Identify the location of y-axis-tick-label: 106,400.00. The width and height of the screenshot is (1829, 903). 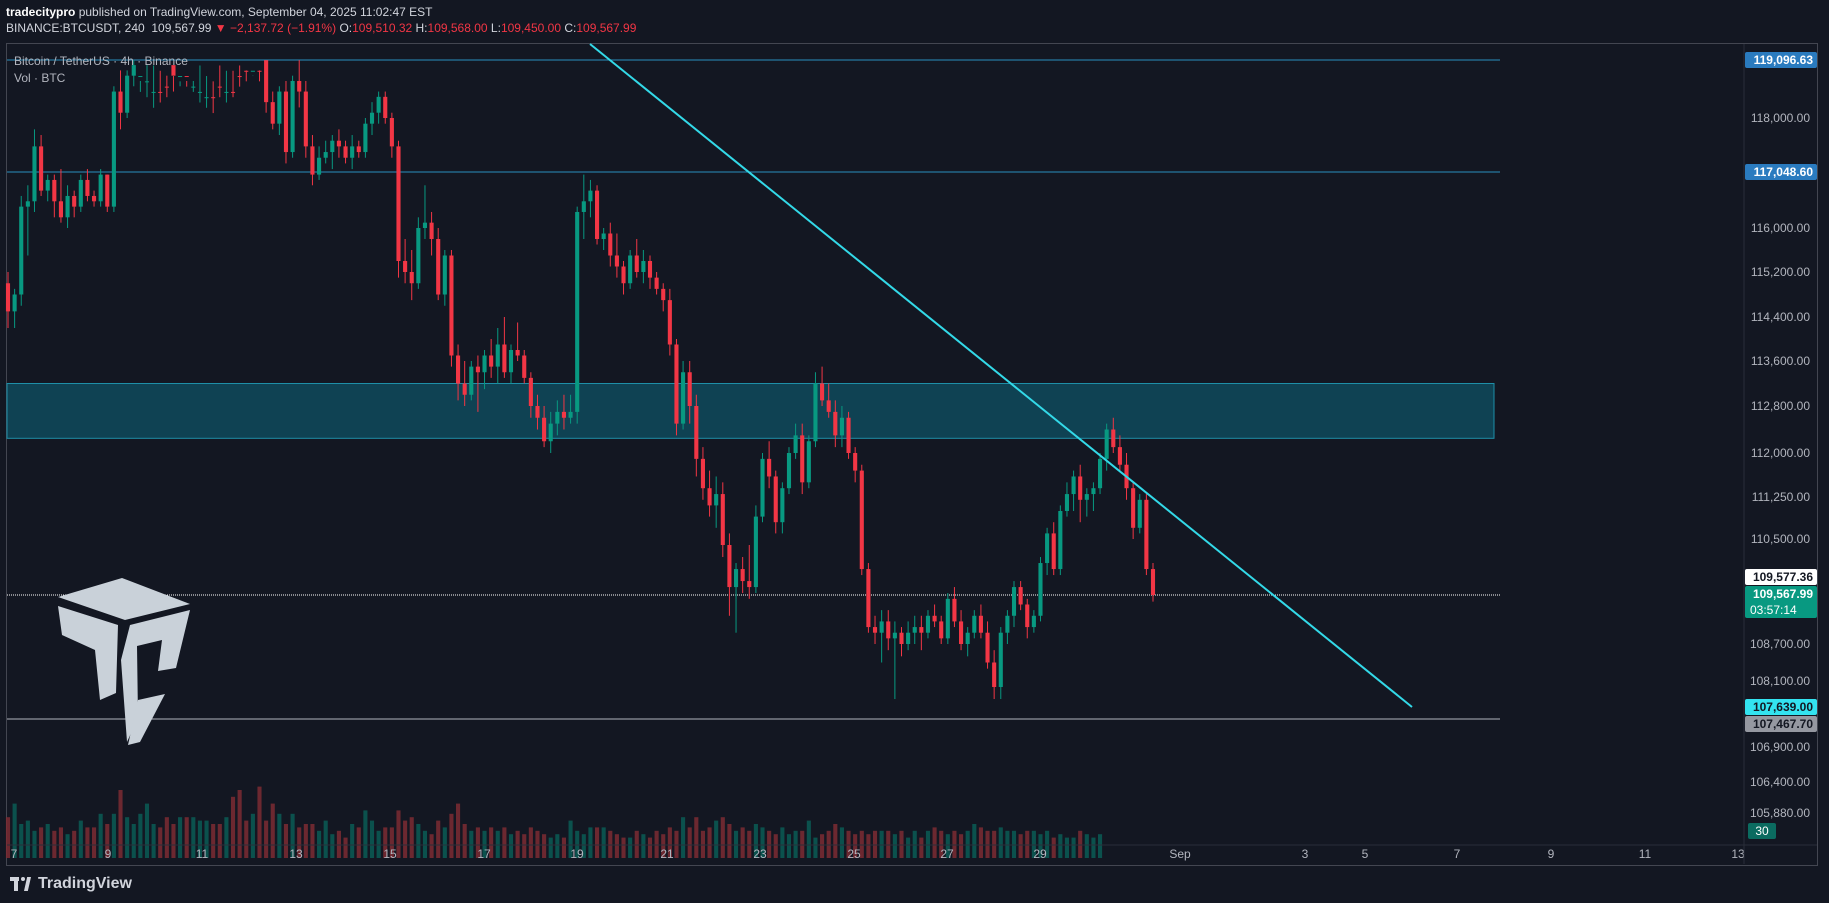
(1780, 782).